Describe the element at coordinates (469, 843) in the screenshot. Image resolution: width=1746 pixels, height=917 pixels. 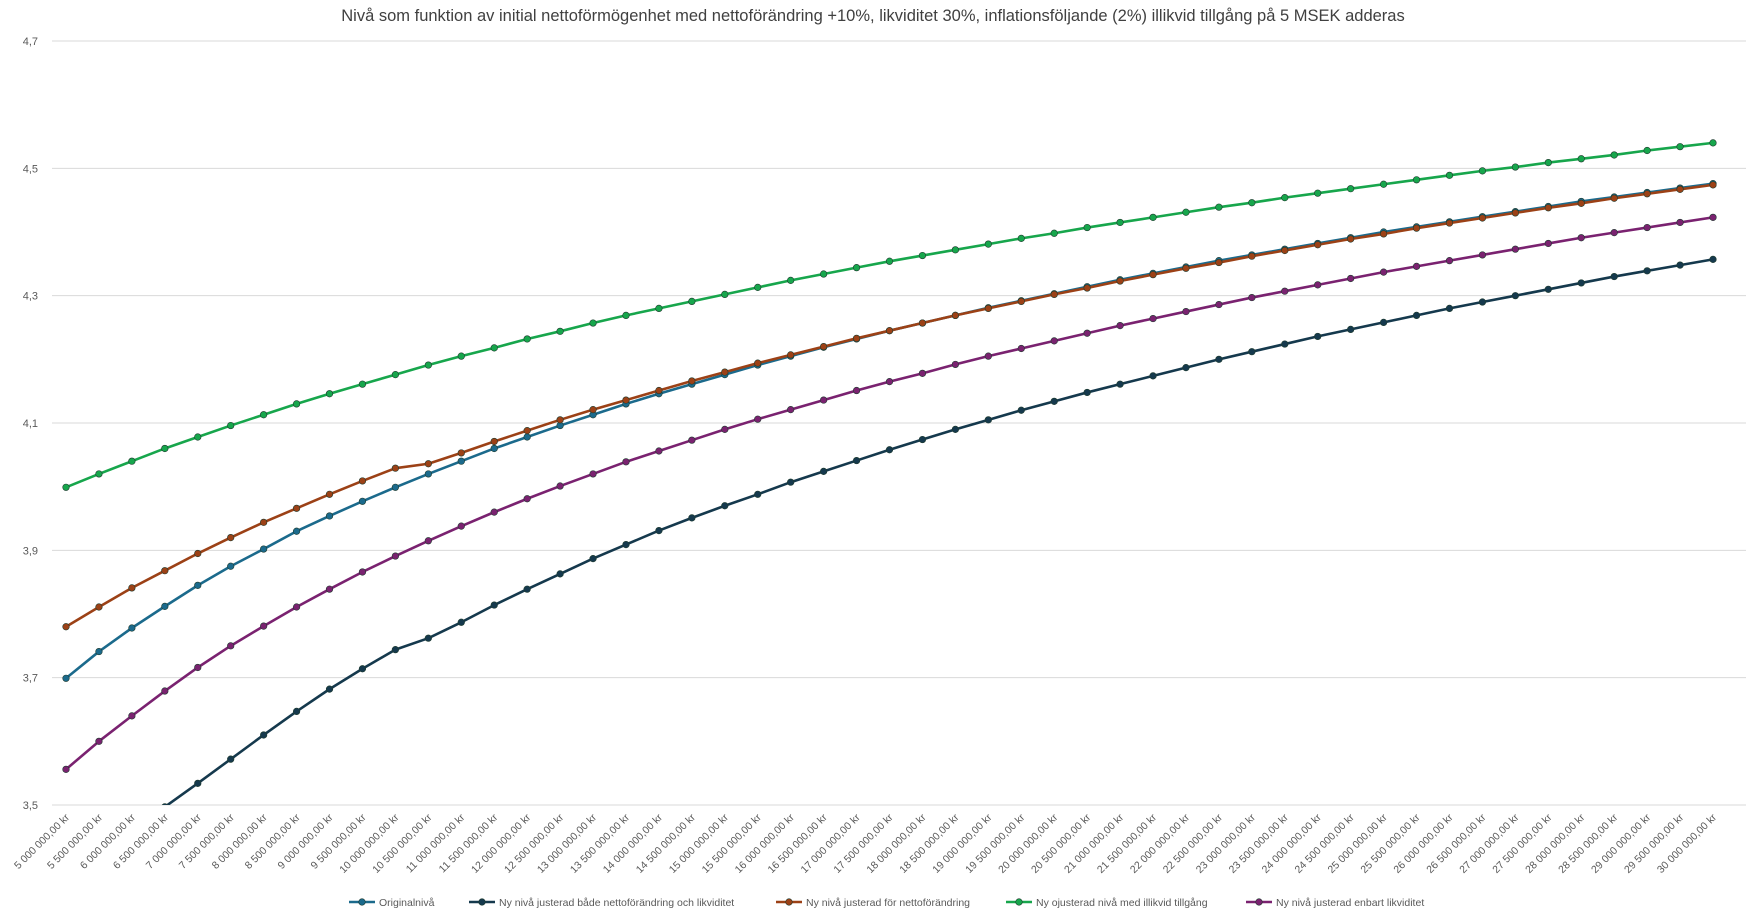
I see `x-tick-label: 11 500 000,00 kr` at that location.